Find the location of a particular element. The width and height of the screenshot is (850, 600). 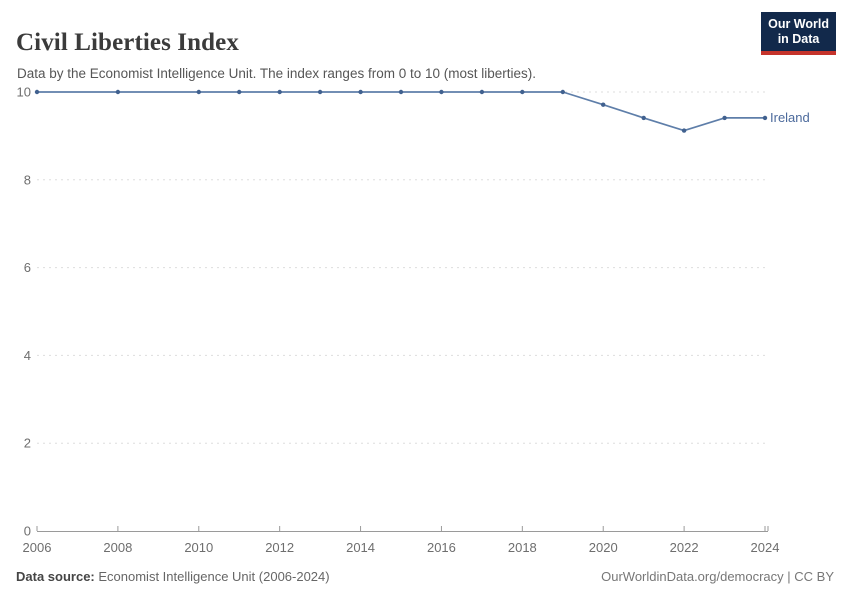

data-point-2020 is located at coordinates (603, 104).